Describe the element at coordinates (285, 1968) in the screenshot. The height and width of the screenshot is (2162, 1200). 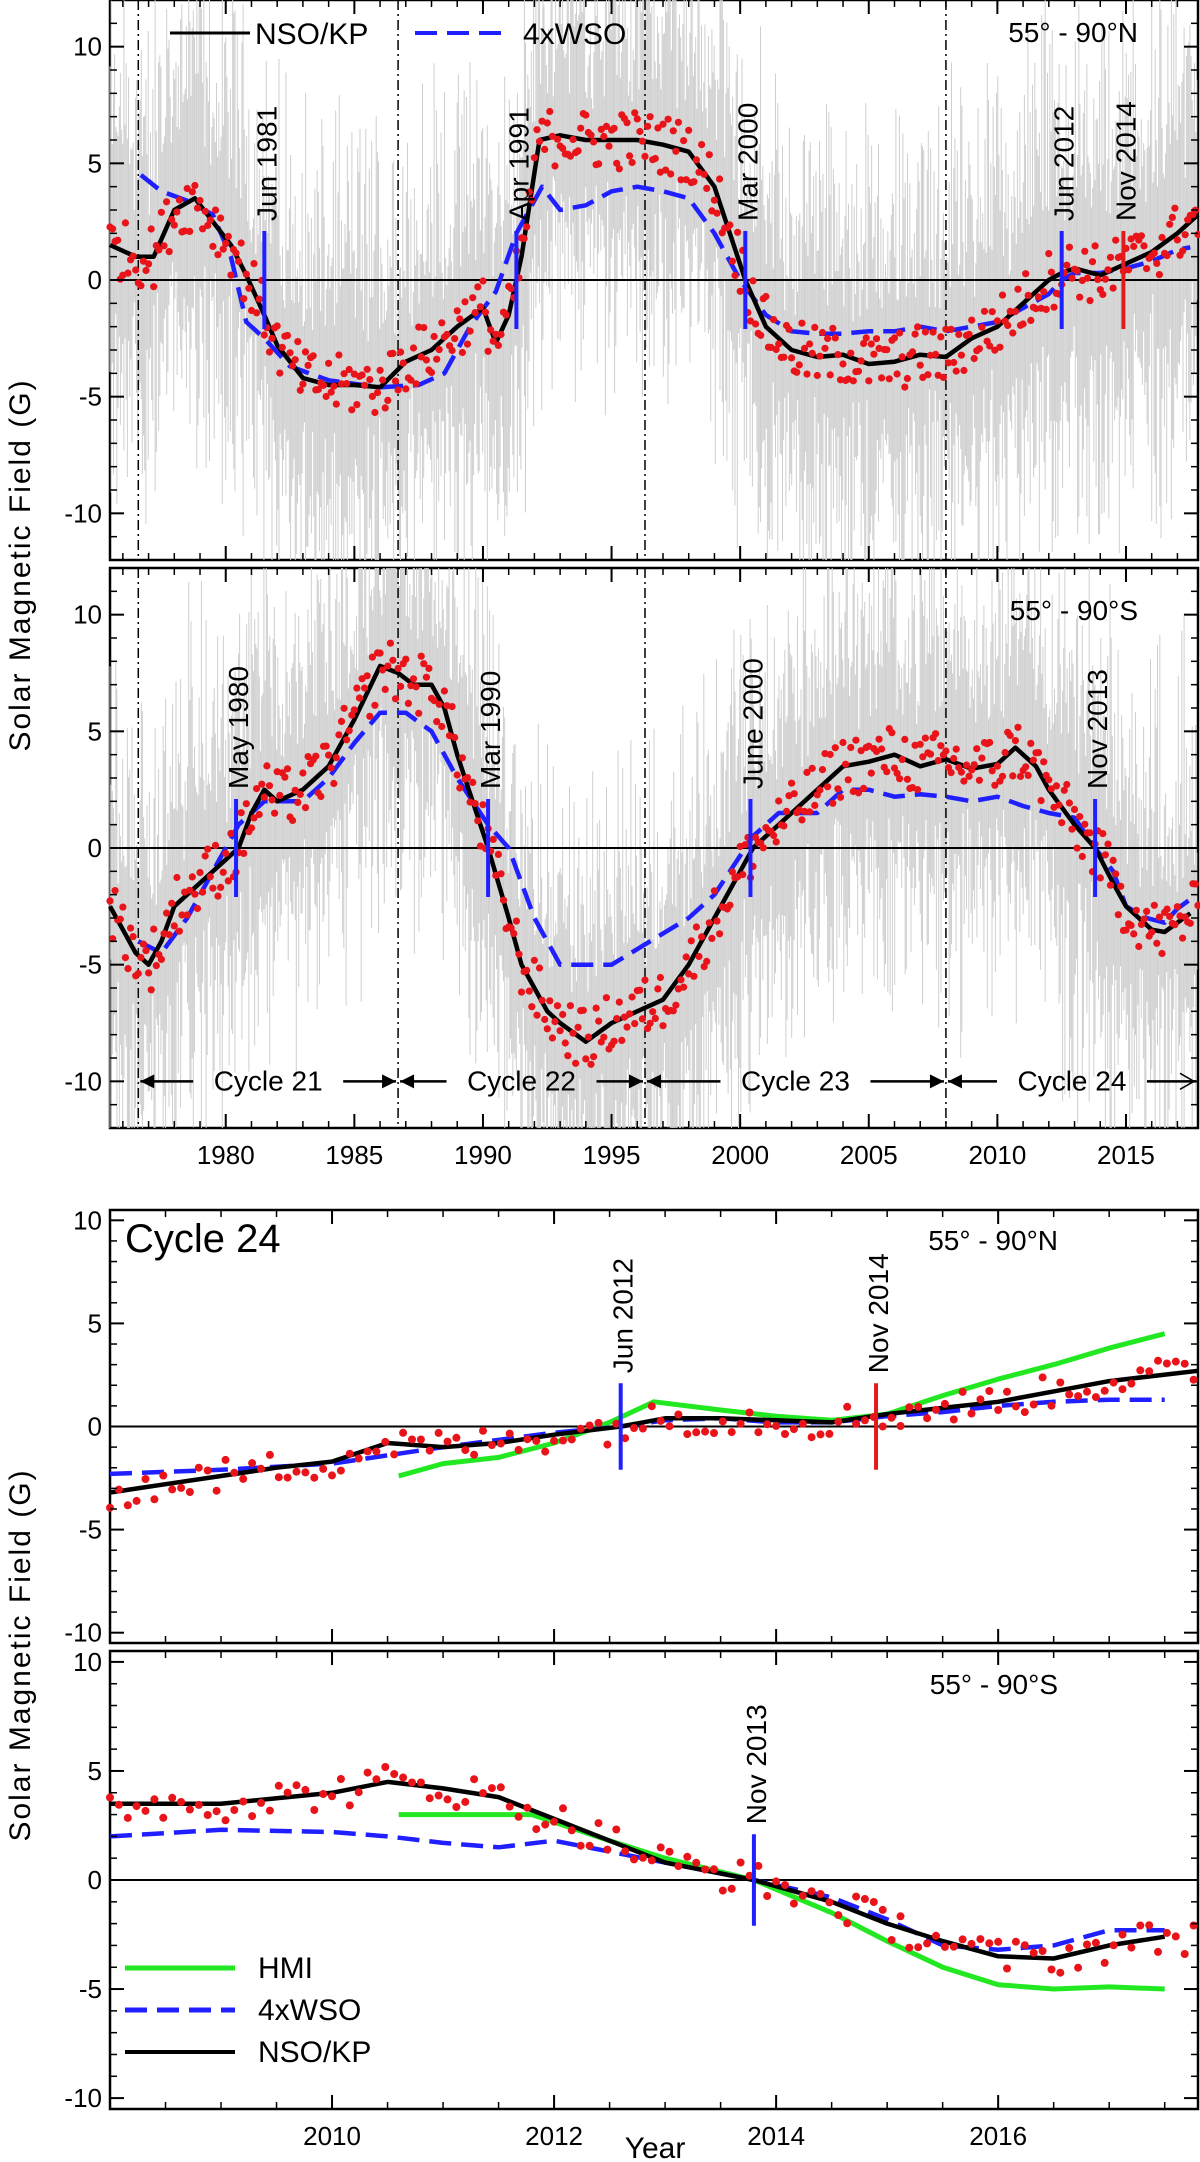
I see `legend-label-hmi: HMI` at that location.